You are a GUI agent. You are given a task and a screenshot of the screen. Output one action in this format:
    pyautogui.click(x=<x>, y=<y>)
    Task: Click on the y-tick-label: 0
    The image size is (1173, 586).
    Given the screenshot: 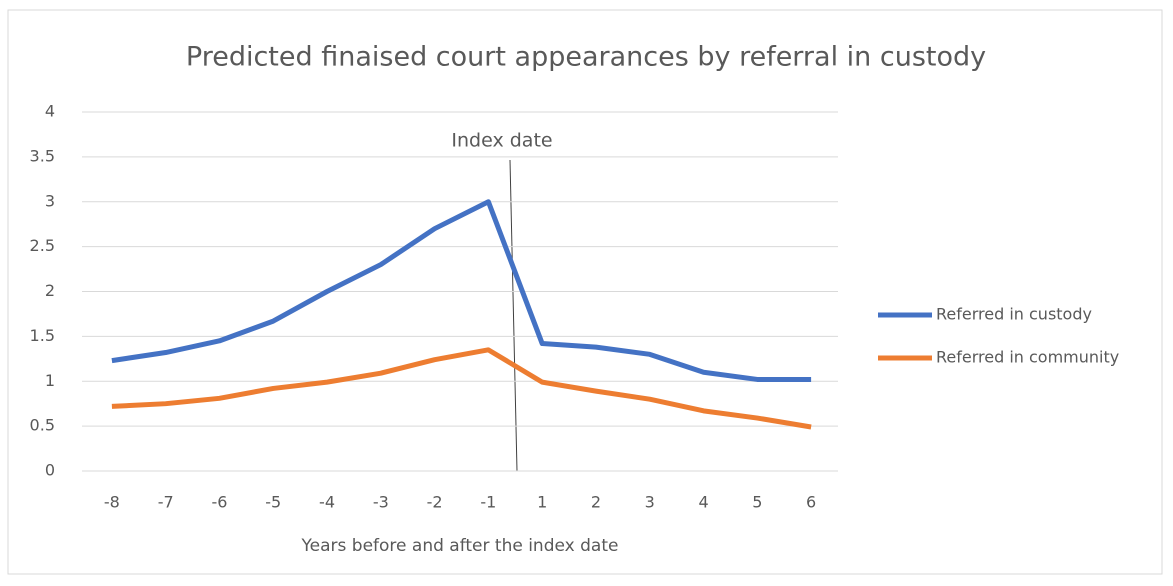 What is the action you would take?
    pyautogui.click(x=50, y=470)
    